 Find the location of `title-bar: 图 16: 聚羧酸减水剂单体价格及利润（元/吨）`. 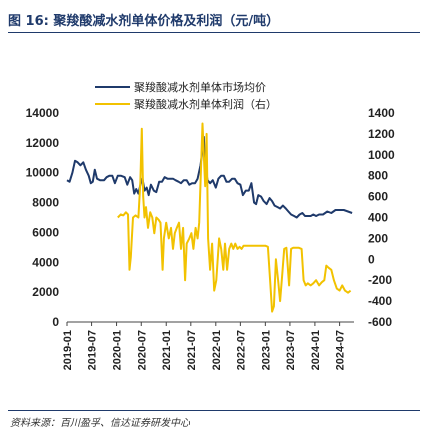

title-bar: 图 16: 聚羧酸减水剂单体价格及利润（元/吨） is located at coordinates (214, 20).